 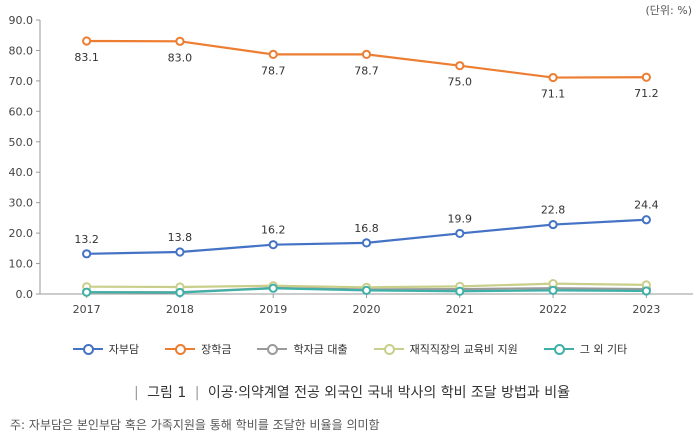 What do you see at coordinates (553, 309) in the screenshot?
I see `x-tick-label: 2022` at bounding box center [553, 309].